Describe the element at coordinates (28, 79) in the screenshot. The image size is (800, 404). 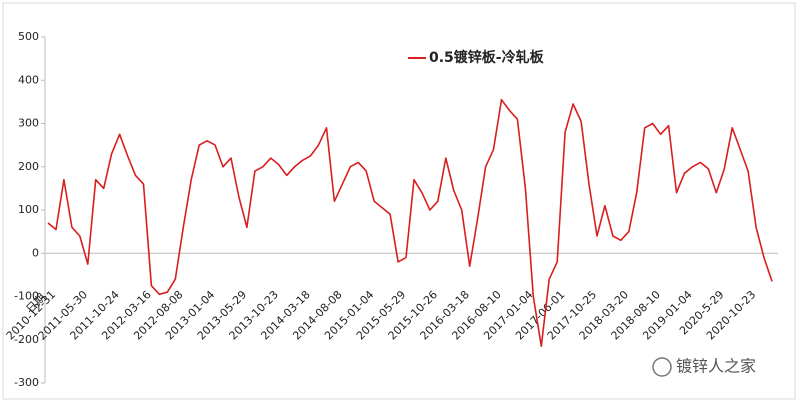
I see `y-tick-label: 400` at that location.